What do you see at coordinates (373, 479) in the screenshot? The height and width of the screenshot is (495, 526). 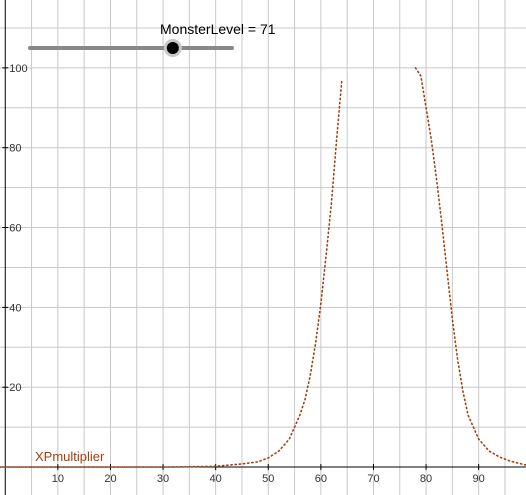 I see `x-tick-label: 70` at bounding box center [373, 479].